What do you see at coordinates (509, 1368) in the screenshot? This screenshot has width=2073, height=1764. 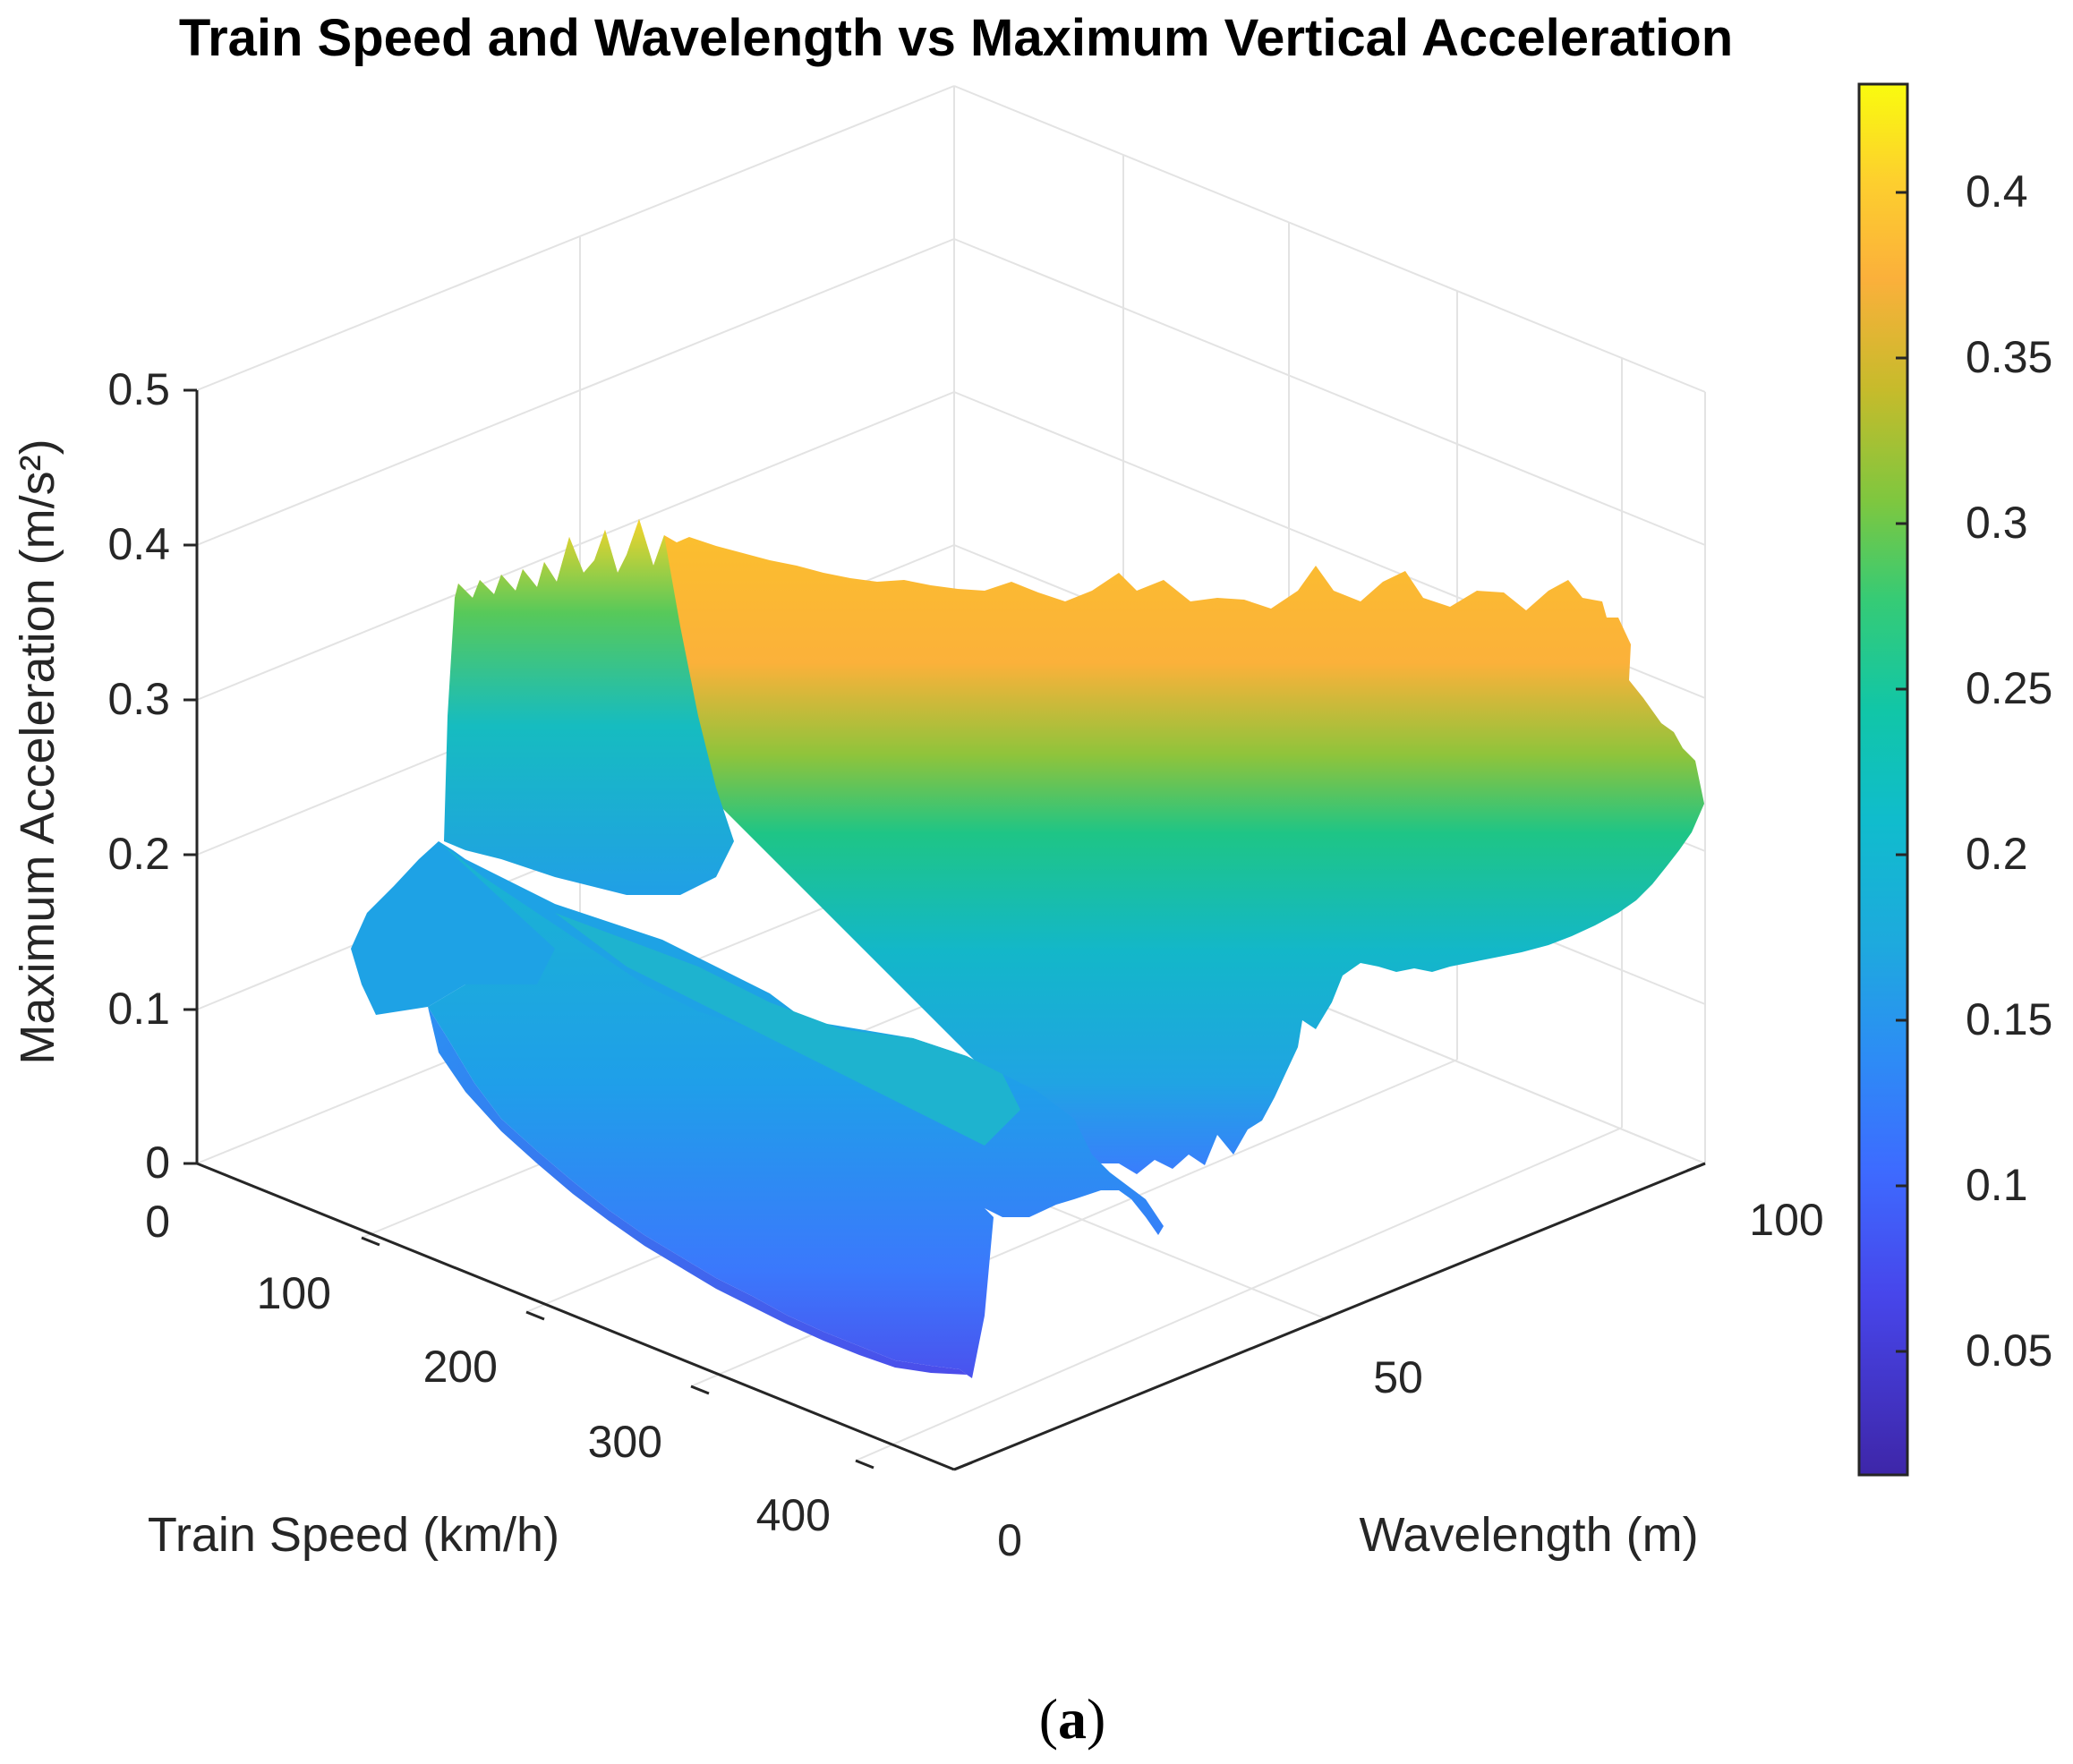 I see `x-ticks: 0 100 200 300 400` at bounding box center [509, 1368].